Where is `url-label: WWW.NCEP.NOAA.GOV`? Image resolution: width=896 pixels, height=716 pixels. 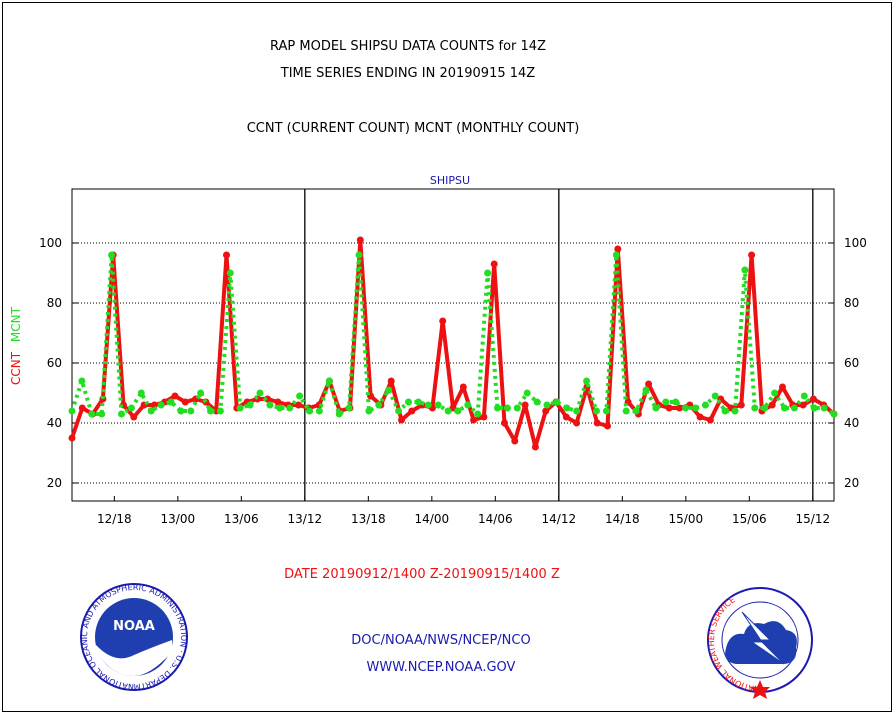 url-label: WWW.NCEP.NOAA.GOV is located at coordinates (441, 667).